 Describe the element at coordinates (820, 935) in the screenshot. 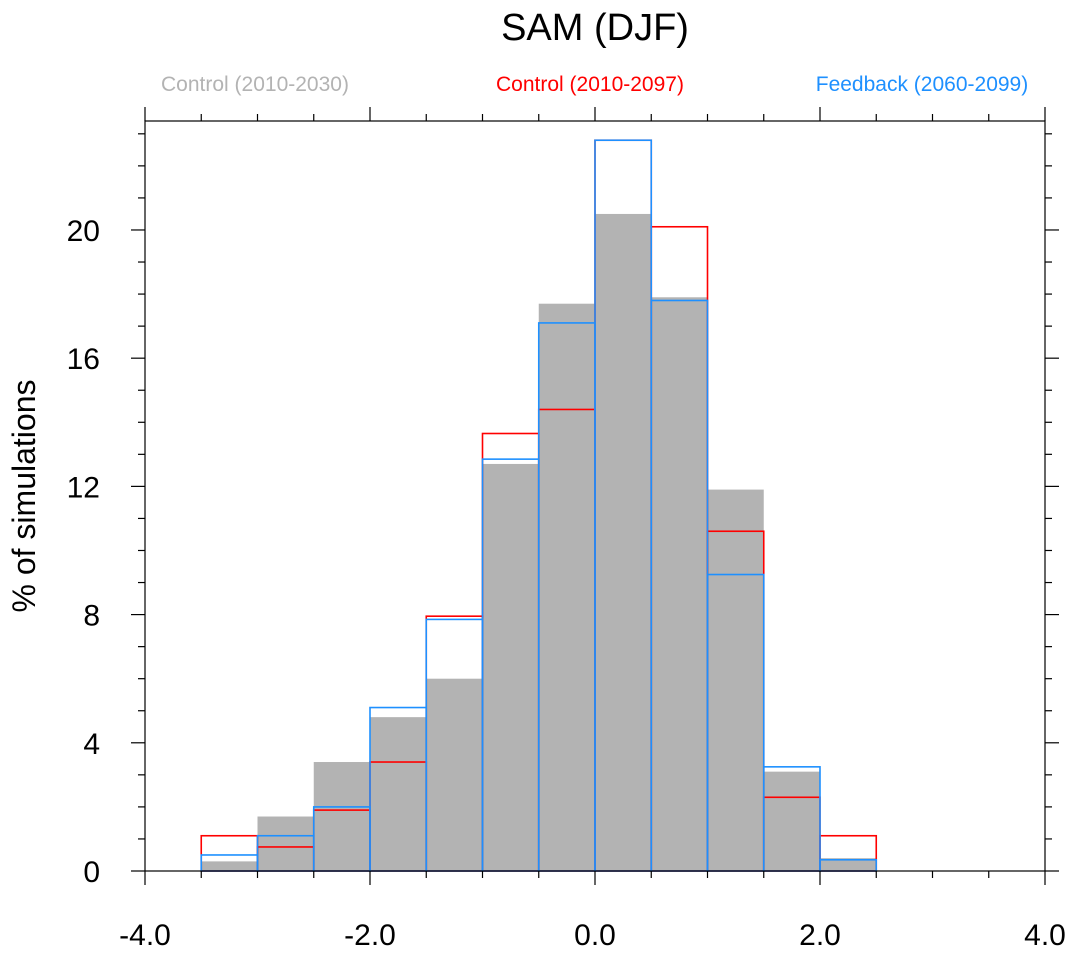

I see `x-tick-label: 2.0` at that location.